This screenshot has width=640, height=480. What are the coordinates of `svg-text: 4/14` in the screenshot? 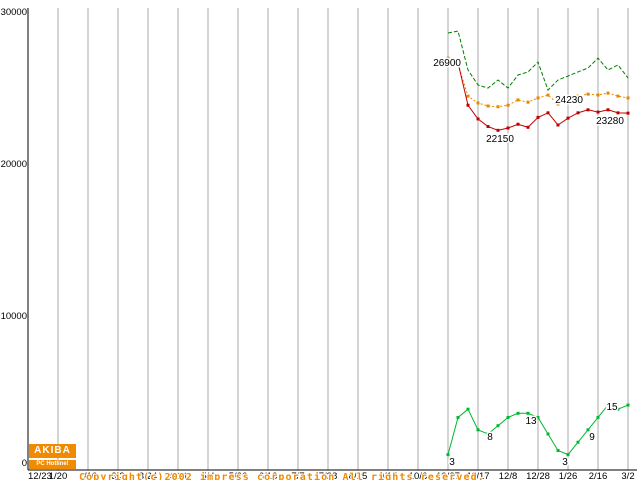 It's located at (178, 475).